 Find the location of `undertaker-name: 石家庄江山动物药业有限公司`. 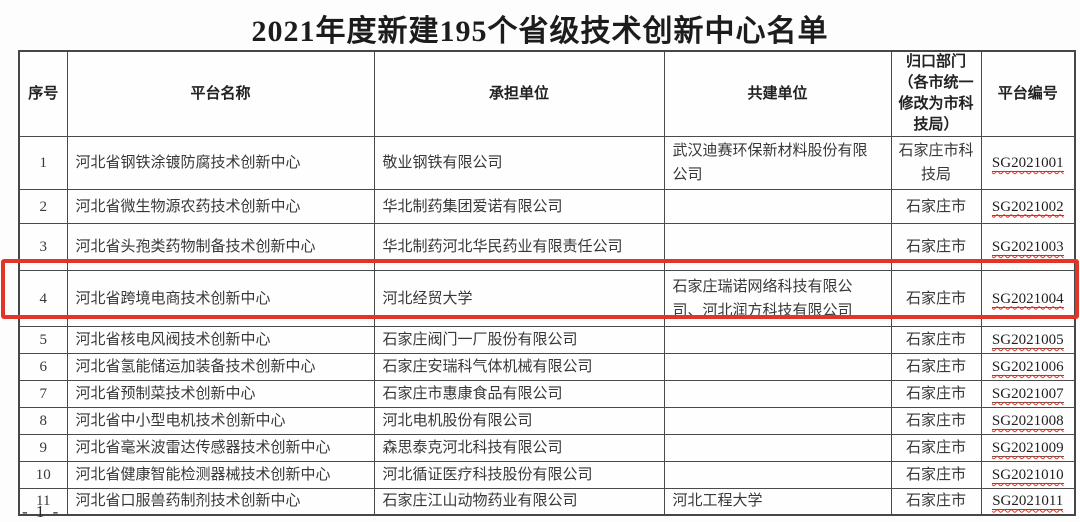

undertaker-name: 石家庄江山动物药业有限公司 is located at coordinates (519, 501).